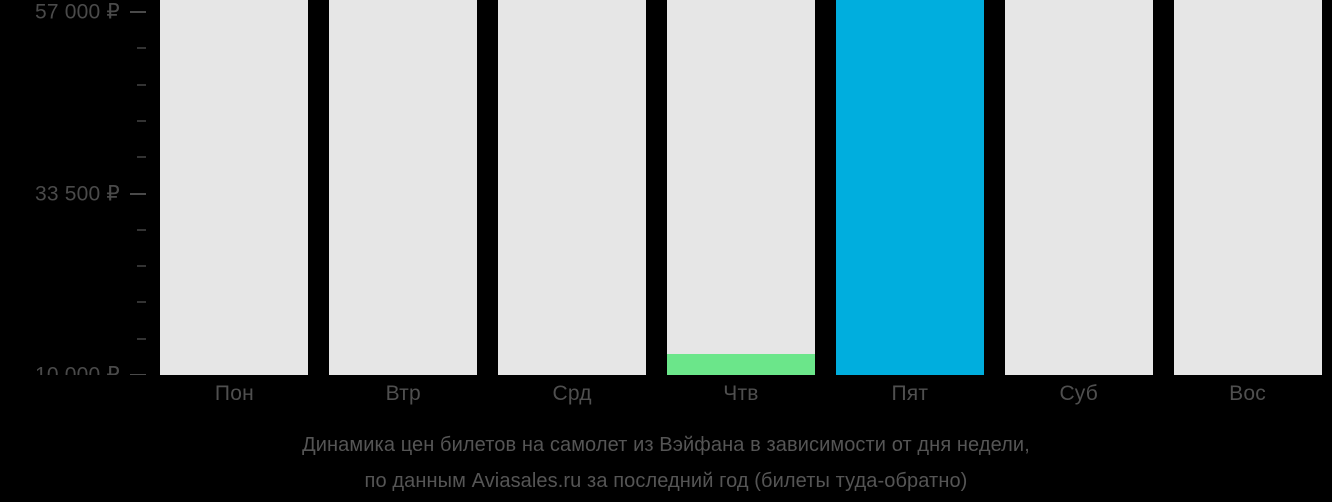 This screenshot has height=502, width=1332. Describe the element at coordinates (910, 393) in the screenshot. I see `x-axis-label-пят: Пят` at that location.